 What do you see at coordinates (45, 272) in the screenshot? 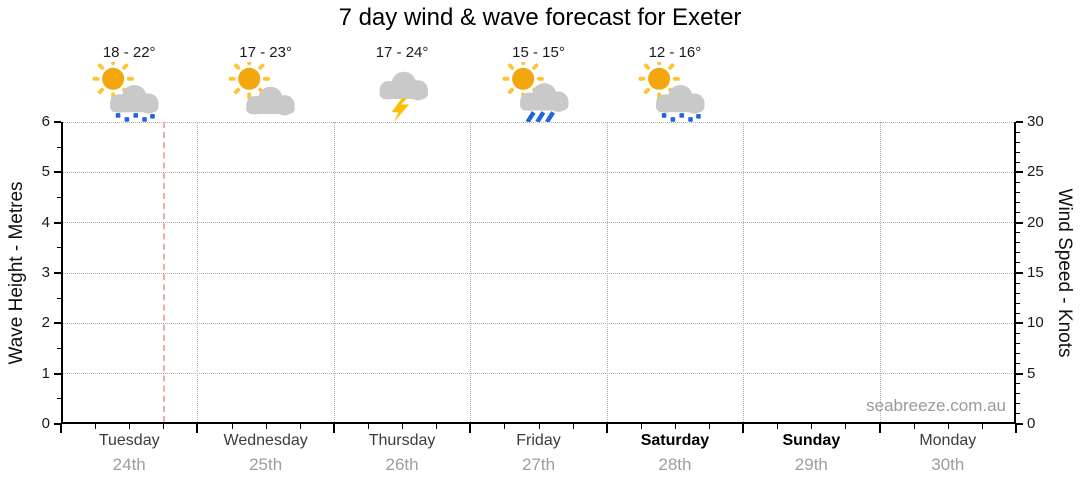
I see `left-axis-tick-label: 3` at bounding box center [45, 272].